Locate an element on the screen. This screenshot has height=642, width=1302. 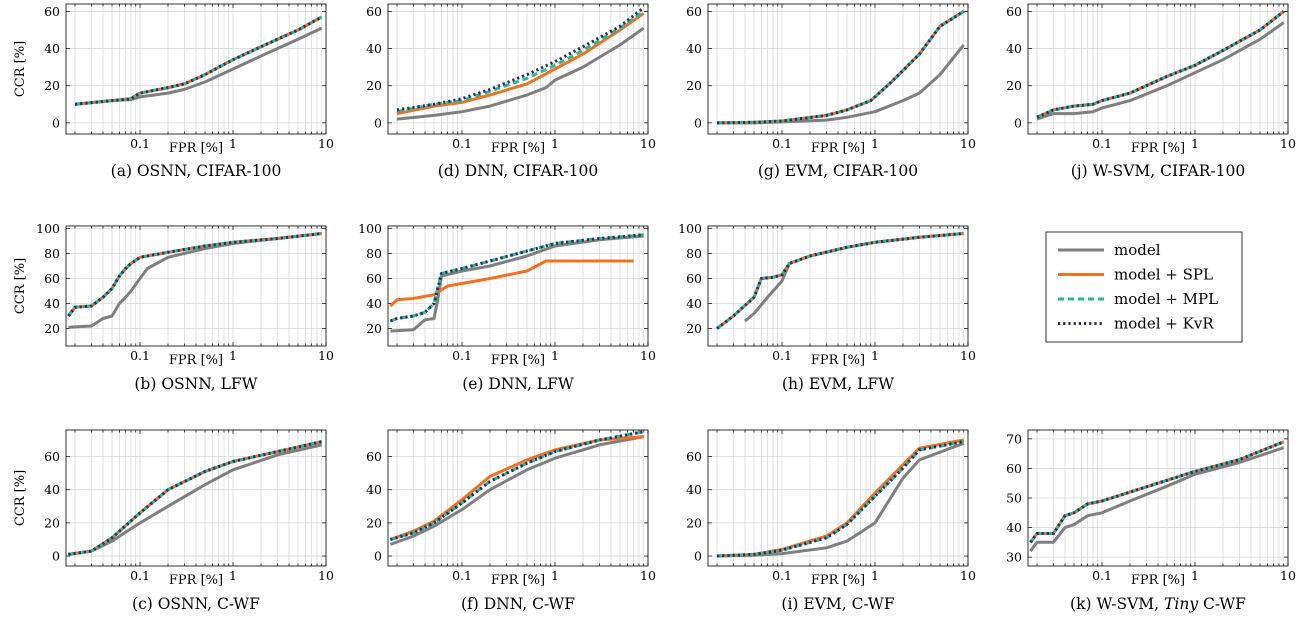
subplot-caption: (k) W-SVM, Tiny C-WF is located at coordinates (1158, 604).